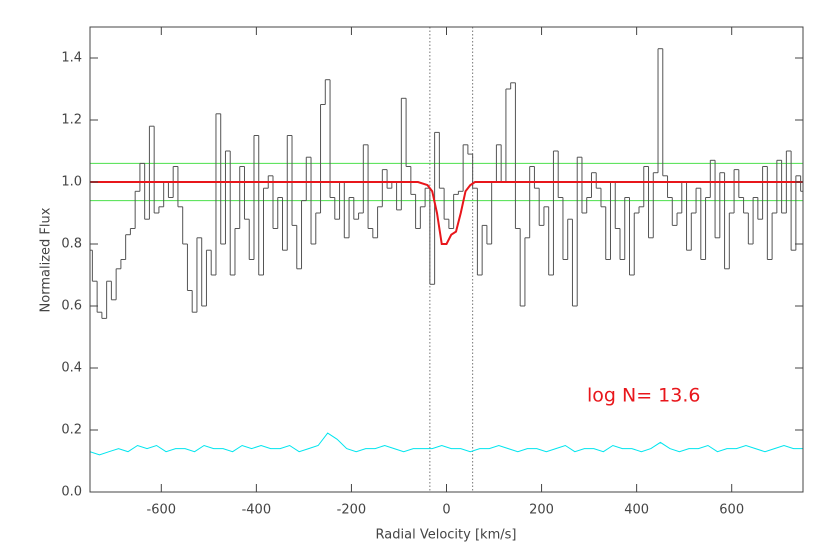 The width and height of the screenshot is (830, 558). I want to click on y-tick-label: 1.4, so click(71, 58).